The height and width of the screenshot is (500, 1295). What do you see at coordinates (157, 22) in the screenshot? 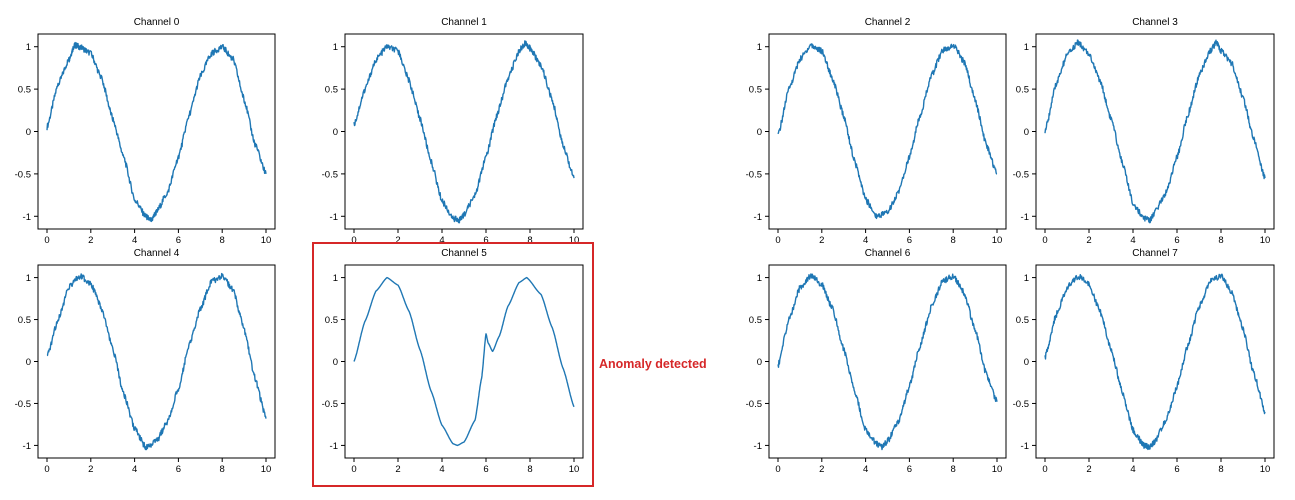
I see `panel-title: Channel 0` at bounding box center [157, 22].